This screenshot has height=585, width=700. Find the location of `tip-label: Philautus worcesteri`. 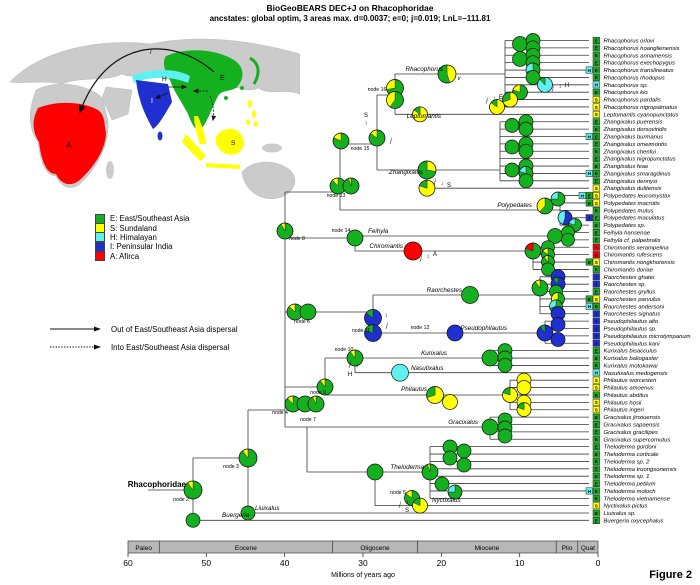

tip-label: Philautus worcesteri is located at coordinates (630, 381).